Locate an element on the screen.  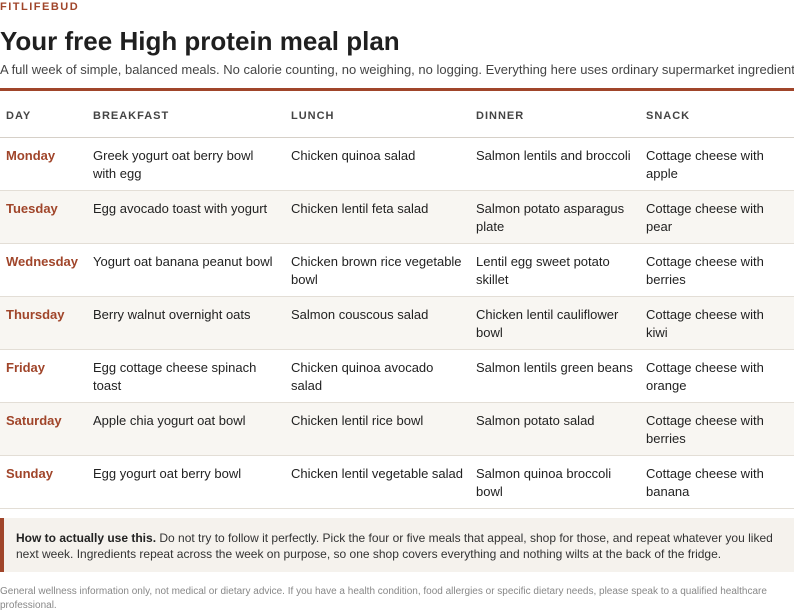
header-dinner: DINNER is located at coordinates (555, 114).